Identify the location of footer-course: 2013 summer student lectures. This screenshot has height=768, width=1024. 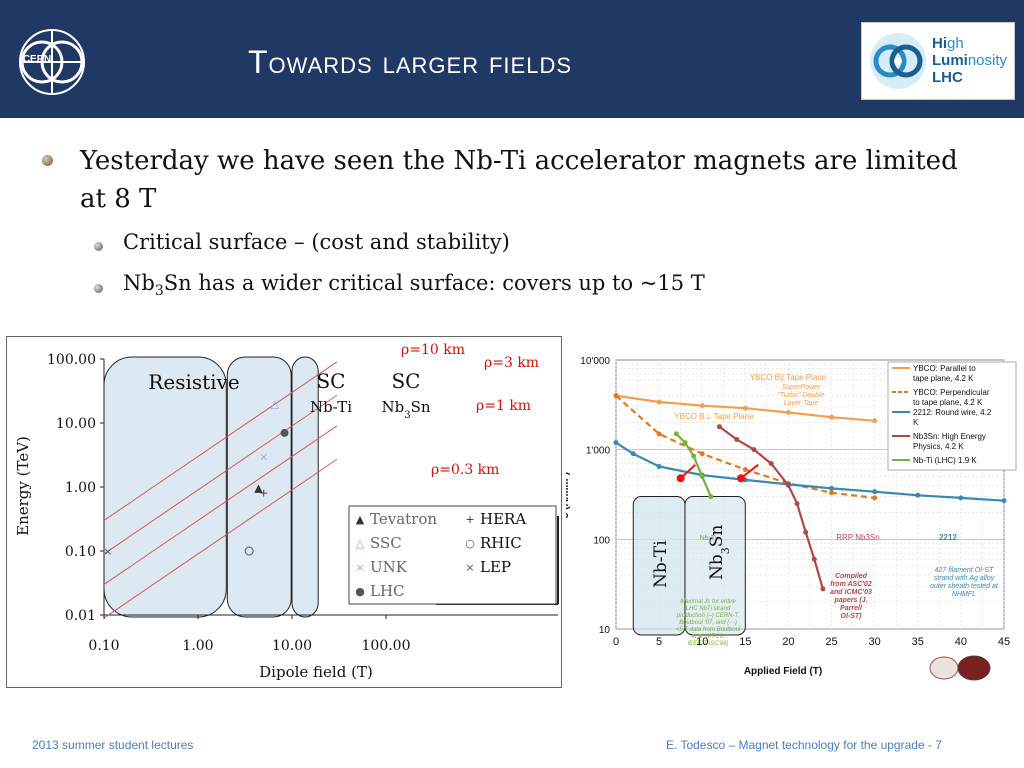
(113, 745).